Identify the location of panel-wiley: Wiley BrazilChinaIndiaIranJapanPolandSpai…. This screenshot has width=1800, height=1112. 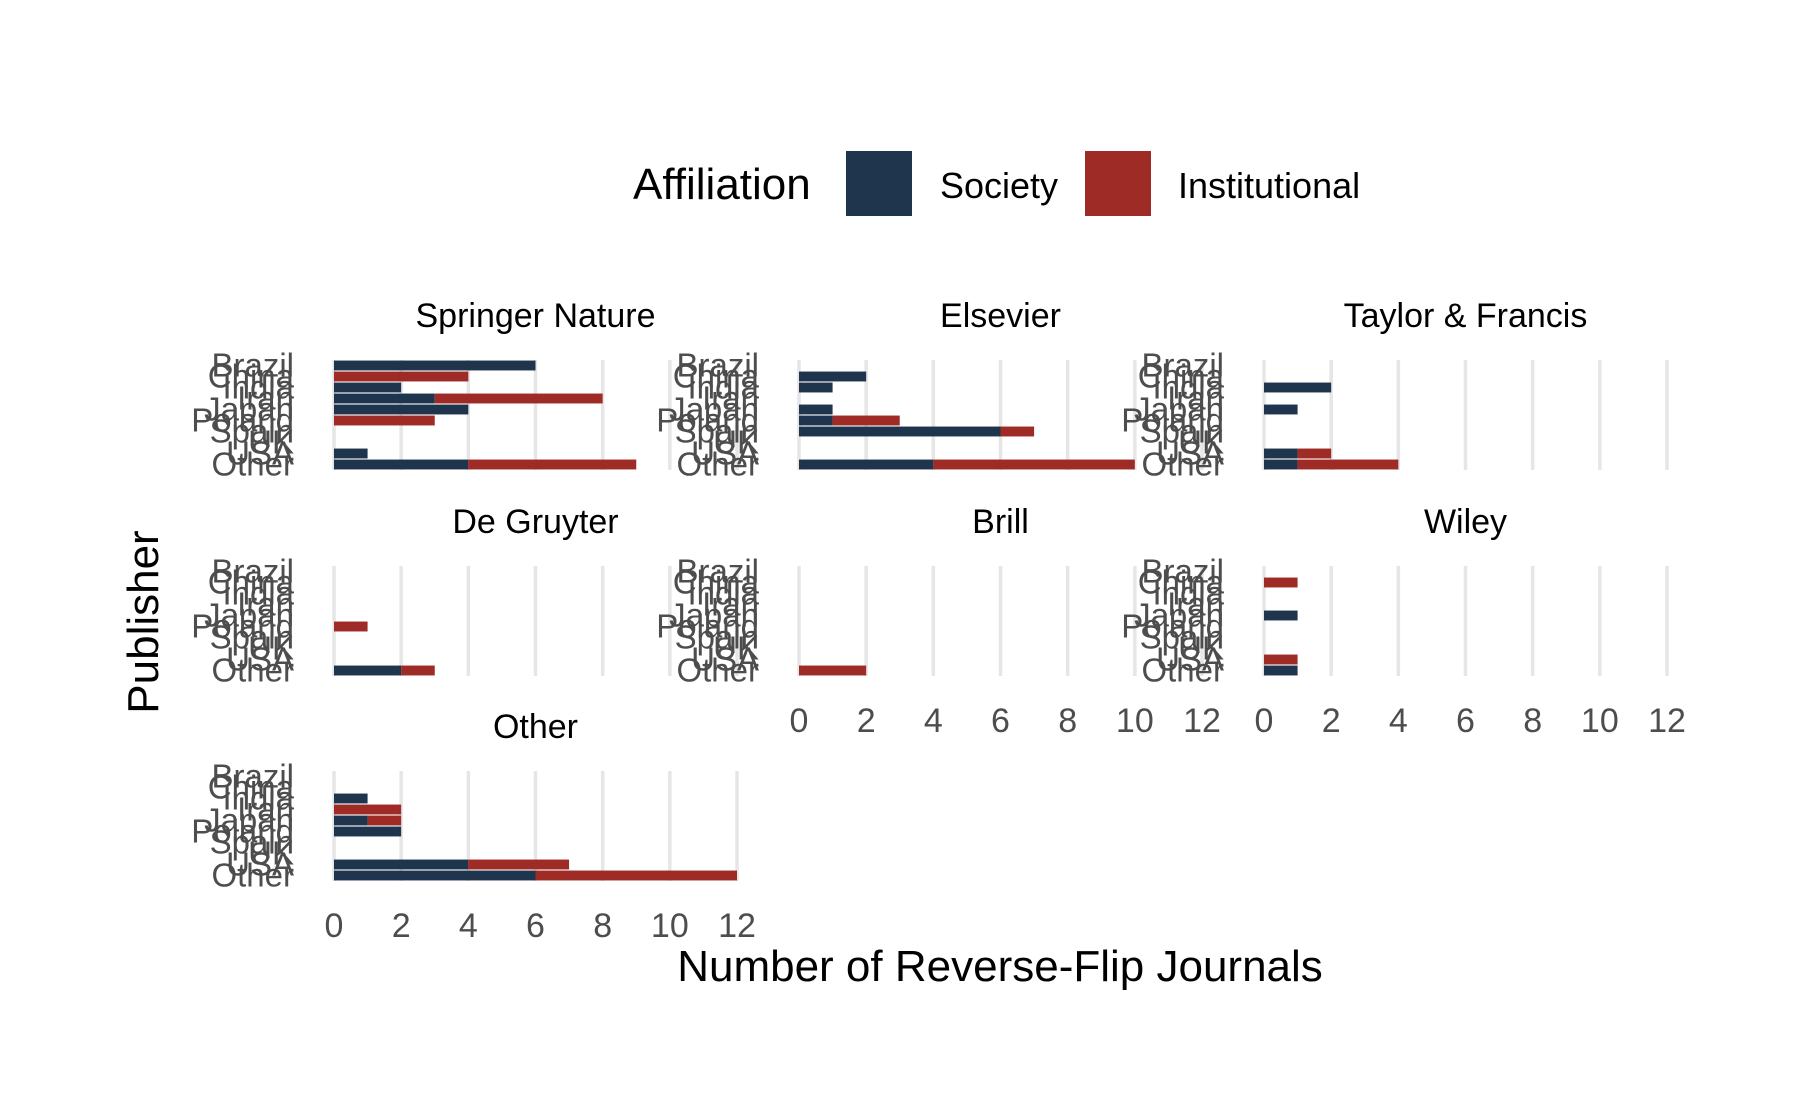
(1403, 621).